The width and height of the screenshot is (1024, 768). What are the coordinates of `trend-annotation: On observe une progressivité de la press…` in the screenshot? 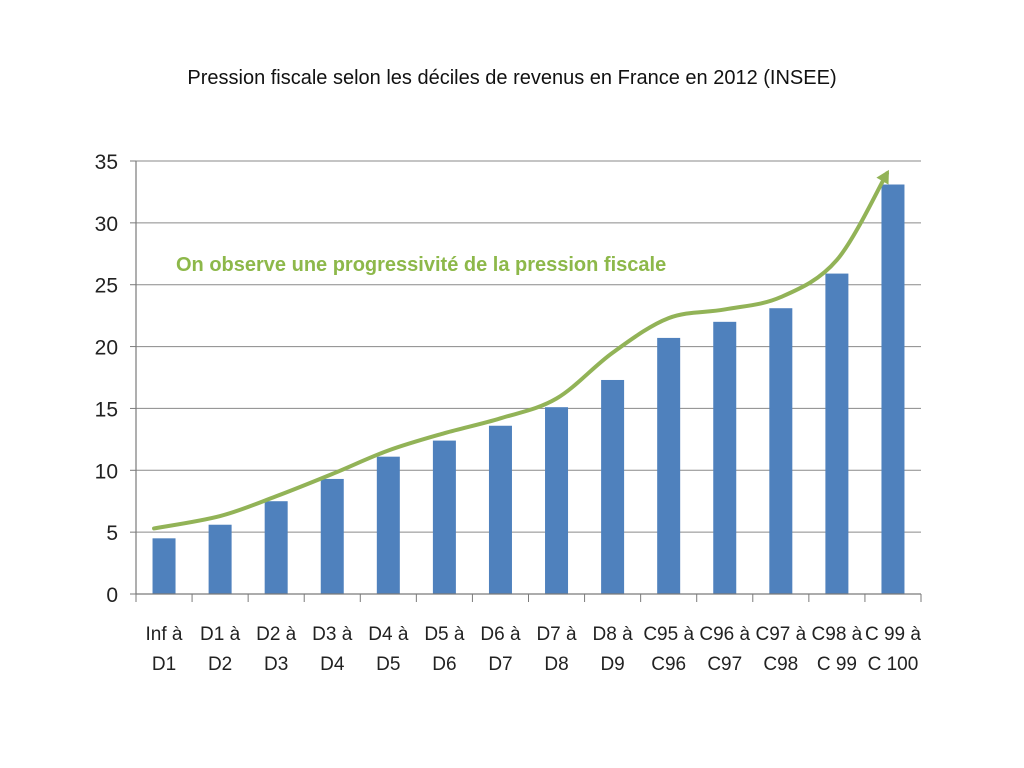 It's located at (421, 265).